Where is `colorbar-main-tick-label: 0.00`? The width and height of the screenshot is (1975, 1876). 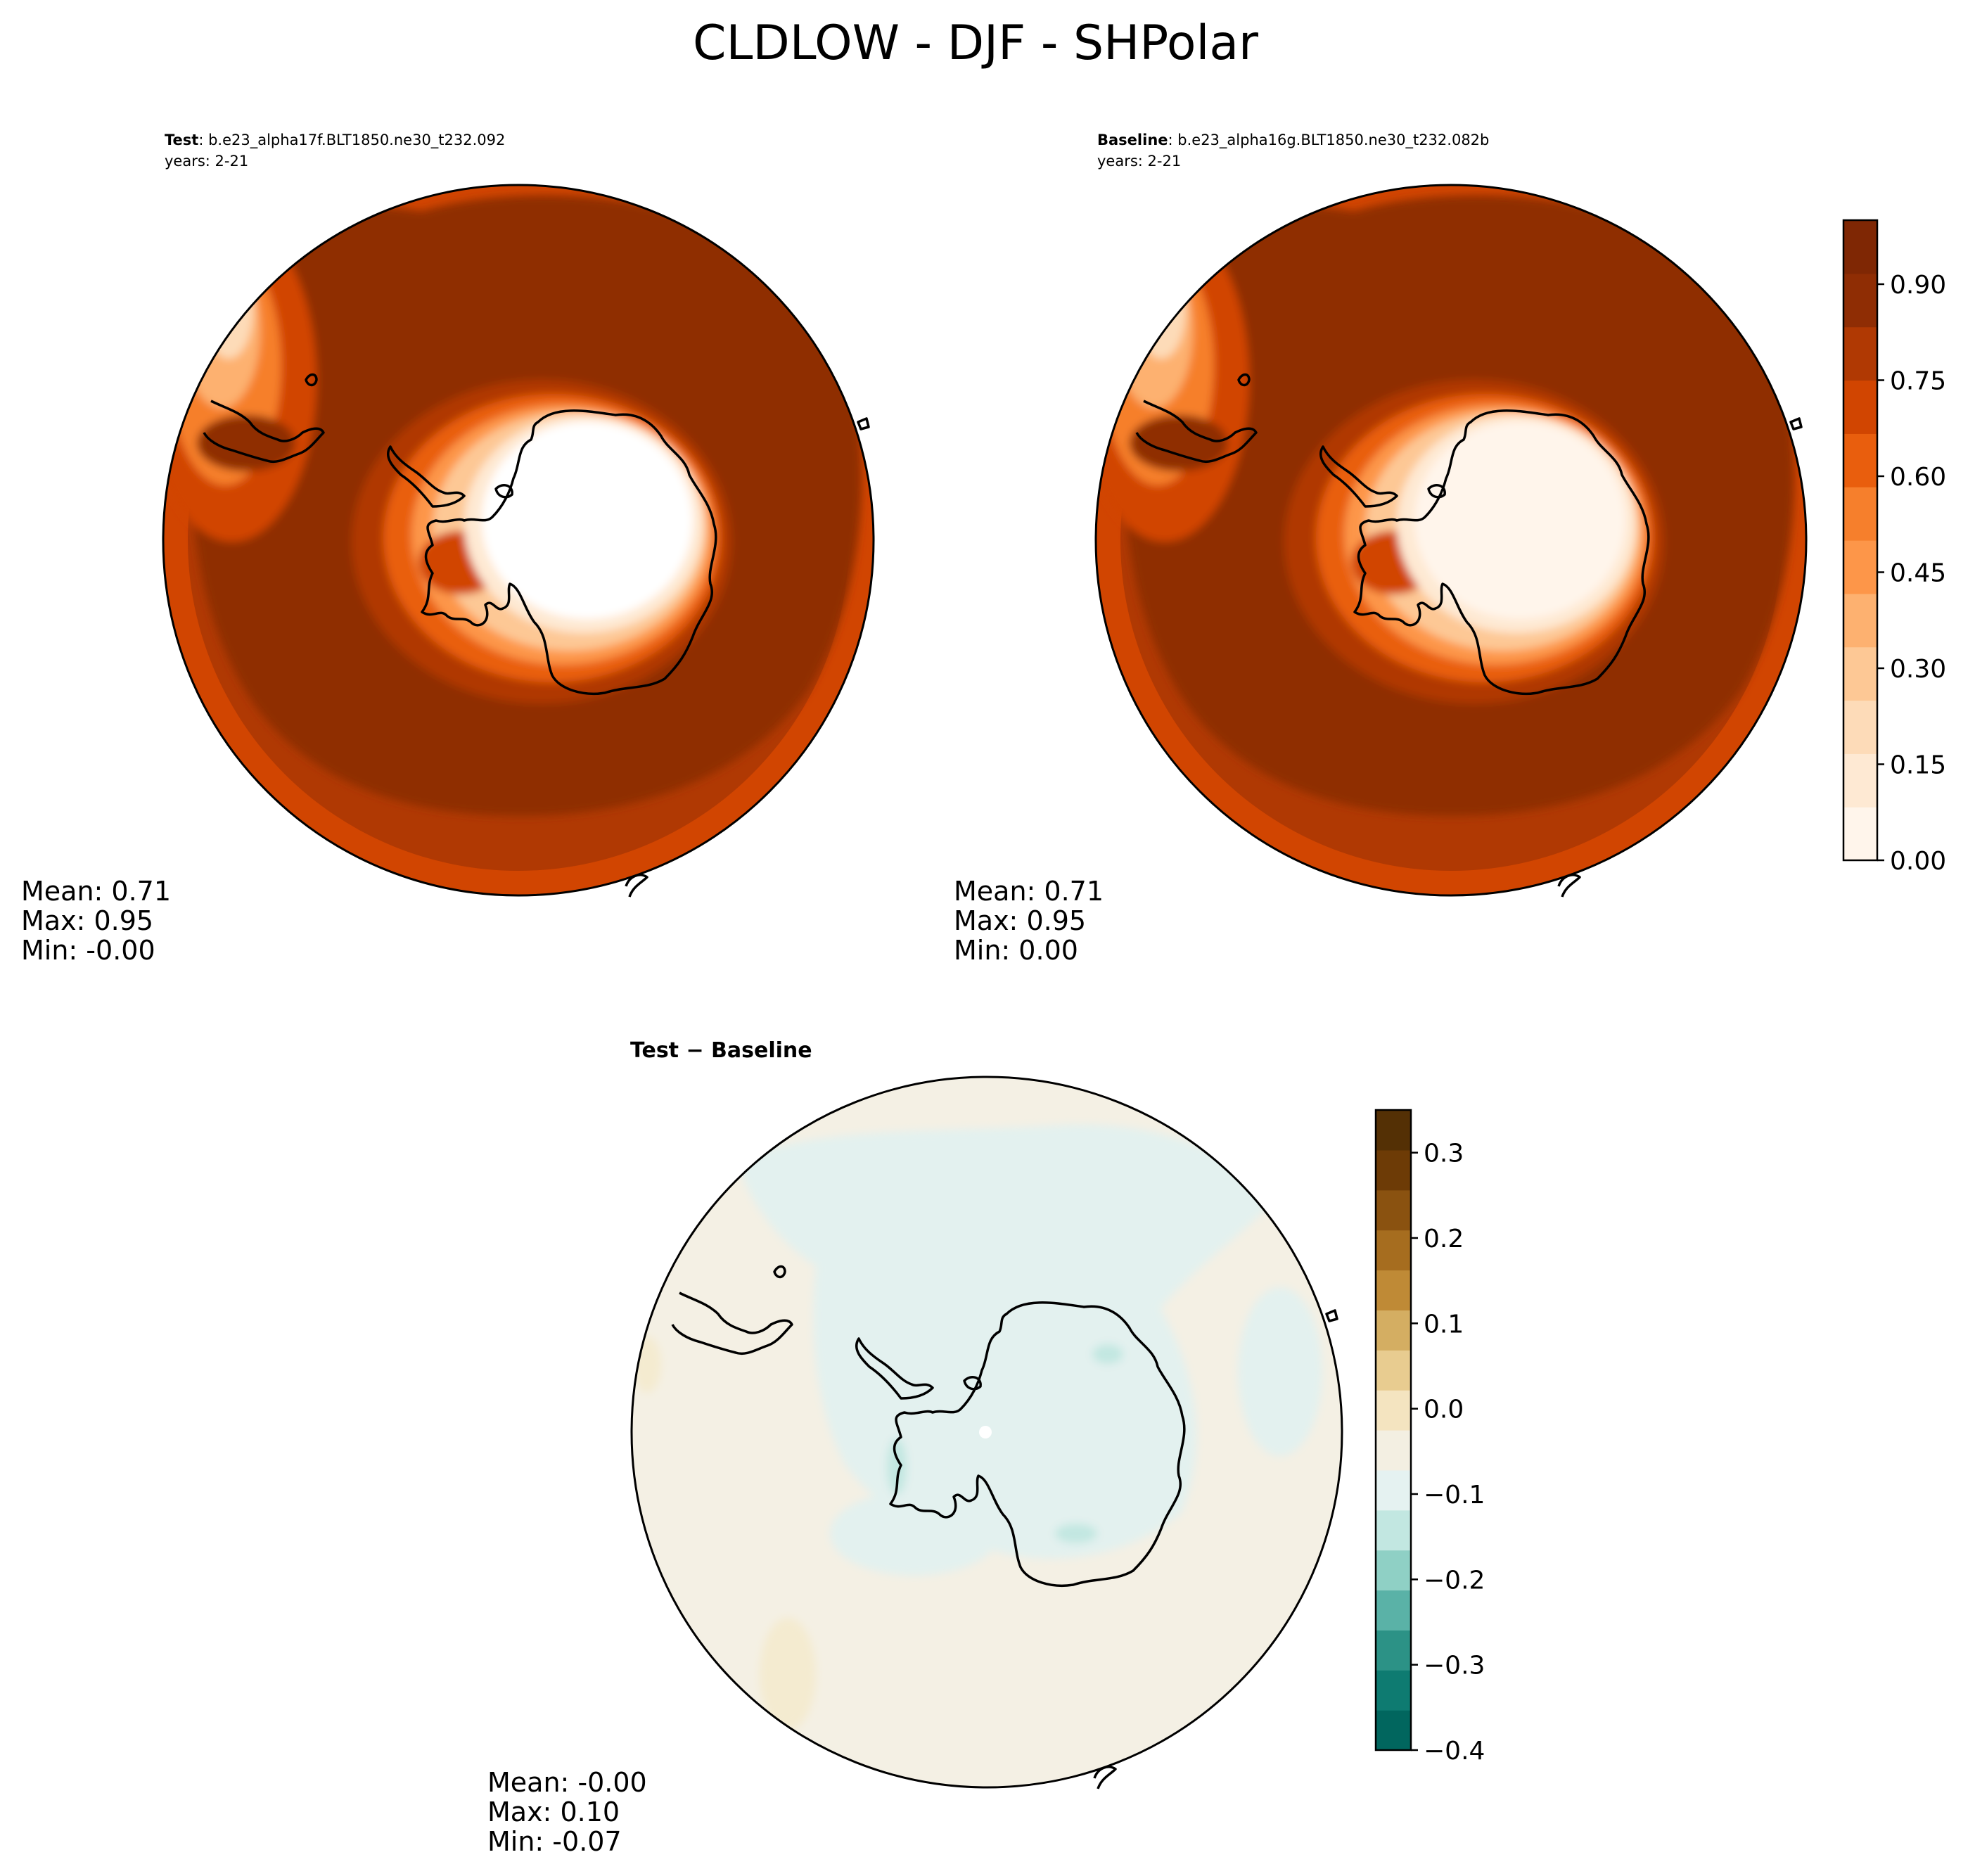 colorbar-main-tick-label: 0.00 is located at coordinates (1918, 862).